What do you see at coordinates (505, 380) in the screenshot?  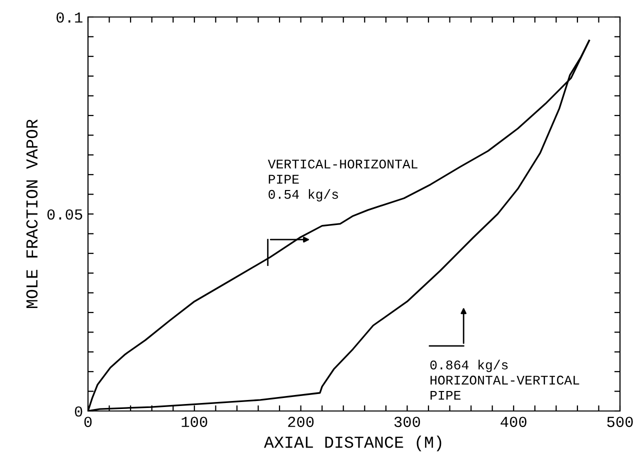 I see `annotation: 0.864 kg/s HORIZONTAL-VERTICAL PIPE` at bounding box center [505, 380].